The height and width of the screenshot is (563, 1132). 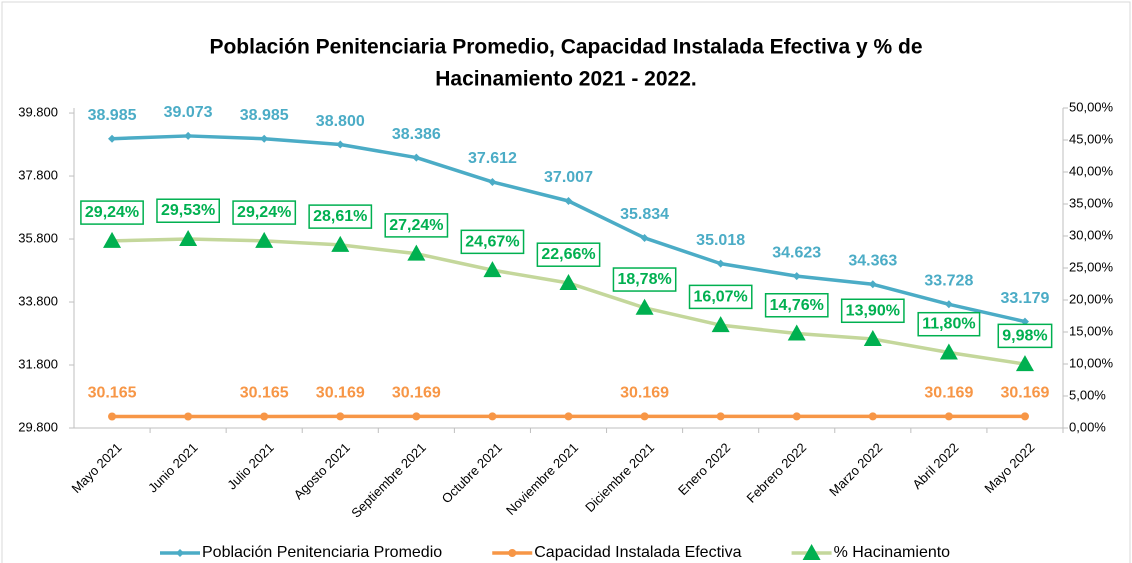 I want to click on data-label: 14,76%, so click(x=797, y=305).